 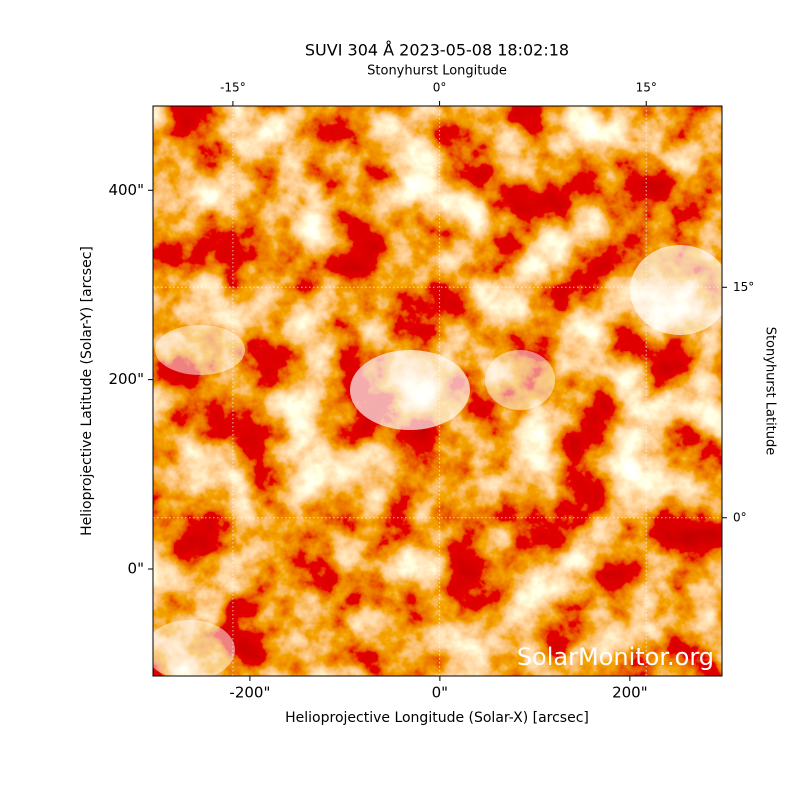 What do you see at coordinates (743, 287) in the screenshot?
I see `y2-tick-label: 15°` at bounding box center [743, 287].